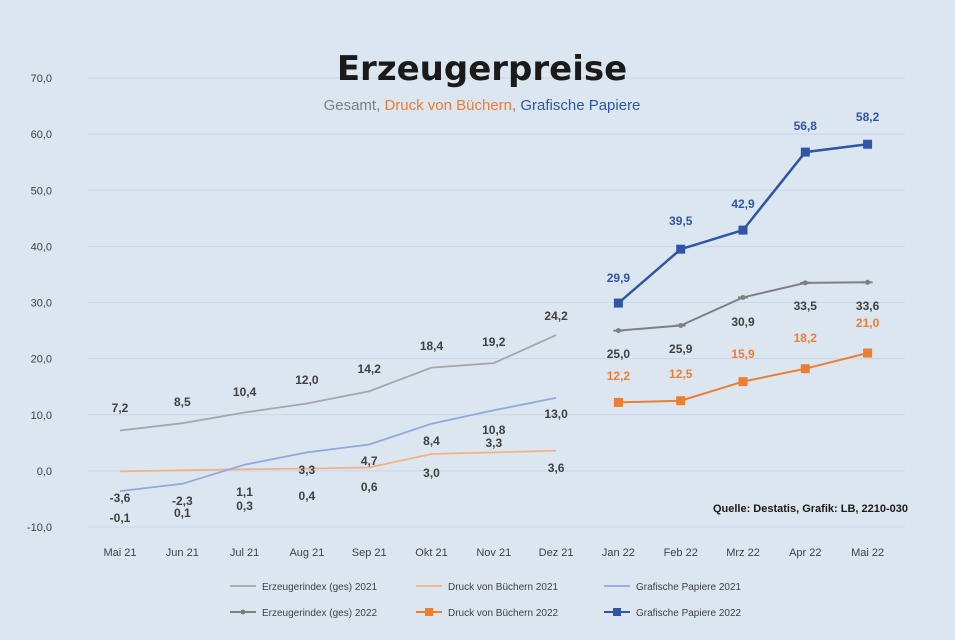 Image resolution: width=955 pixels, height=640 pixels. Describe the element at coordinates (120, 518) in the screenshot. I see `data-label: -0,1` at that location.